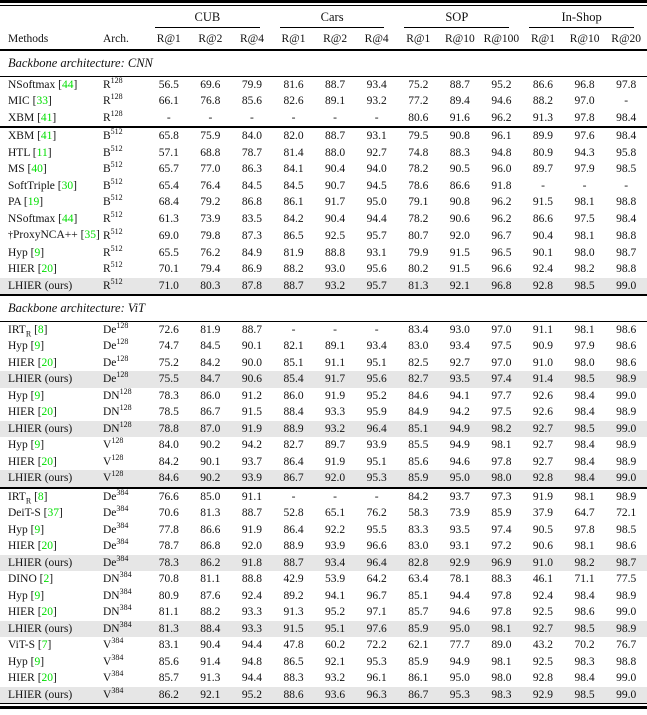  I want to click on value-cell: 97.7, so click(501, 395).